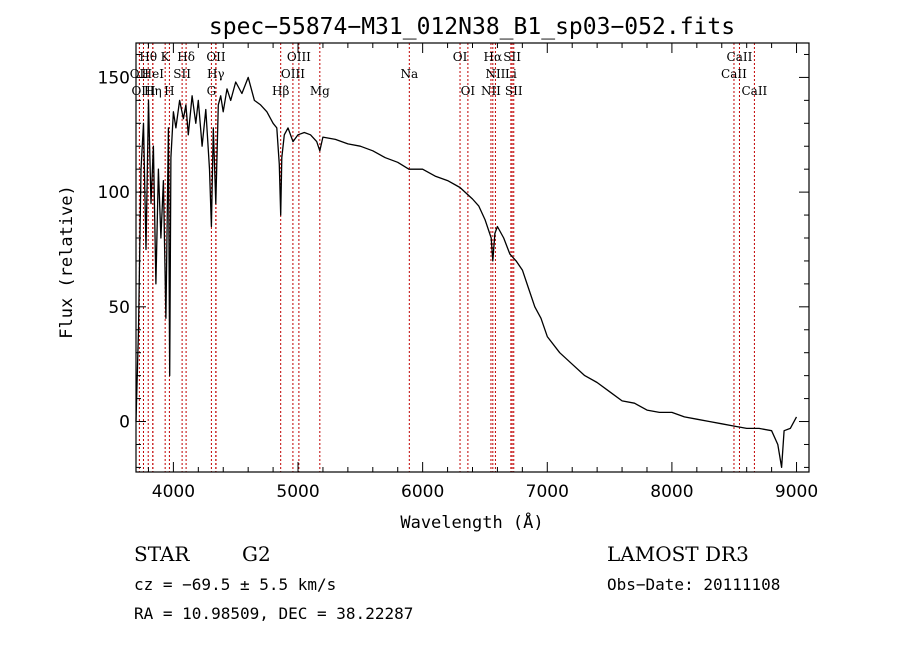  Describe the element at coordinates (460, 57) in the screenshot. I see `line-label-5: OI` at that location.